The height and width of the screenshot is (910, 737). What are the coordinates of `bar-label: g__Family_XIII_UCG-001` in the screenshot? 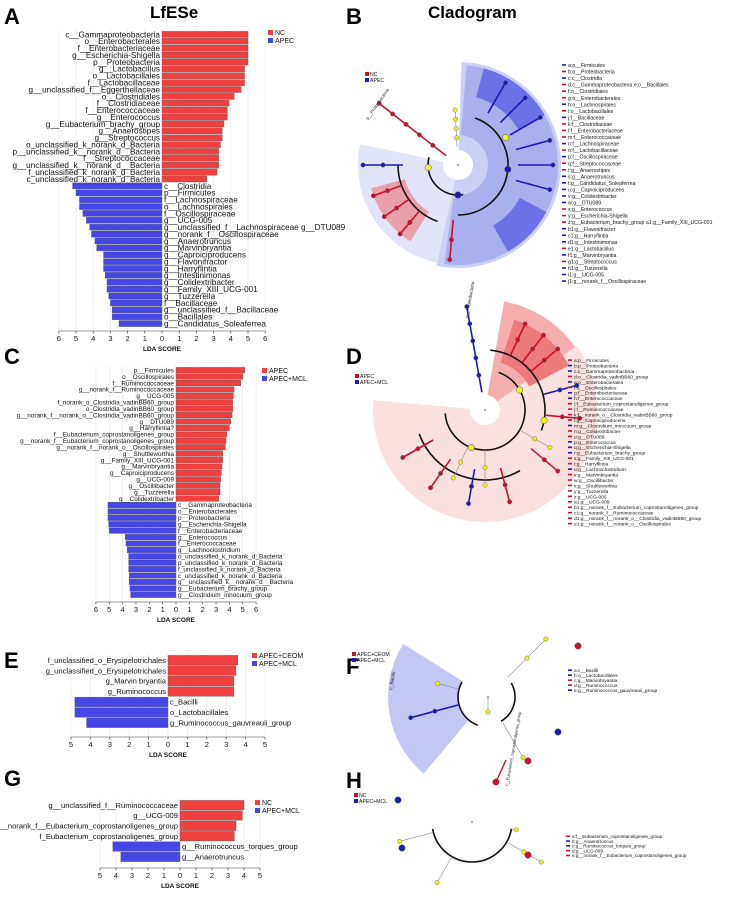 It's located at (138, 460).